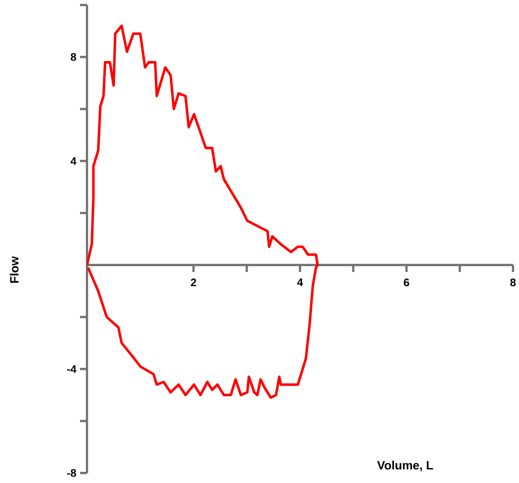 The image size is (519, 483). Describe the element at coordinates (193, 282) in the screenshot. I see `x-tick-label: 2` at that location.